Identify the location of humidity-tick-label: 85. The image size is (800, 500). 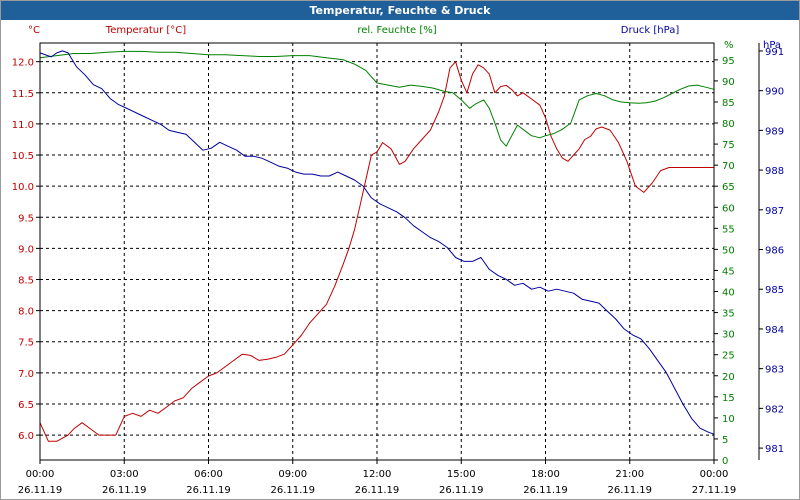
(728, 103).